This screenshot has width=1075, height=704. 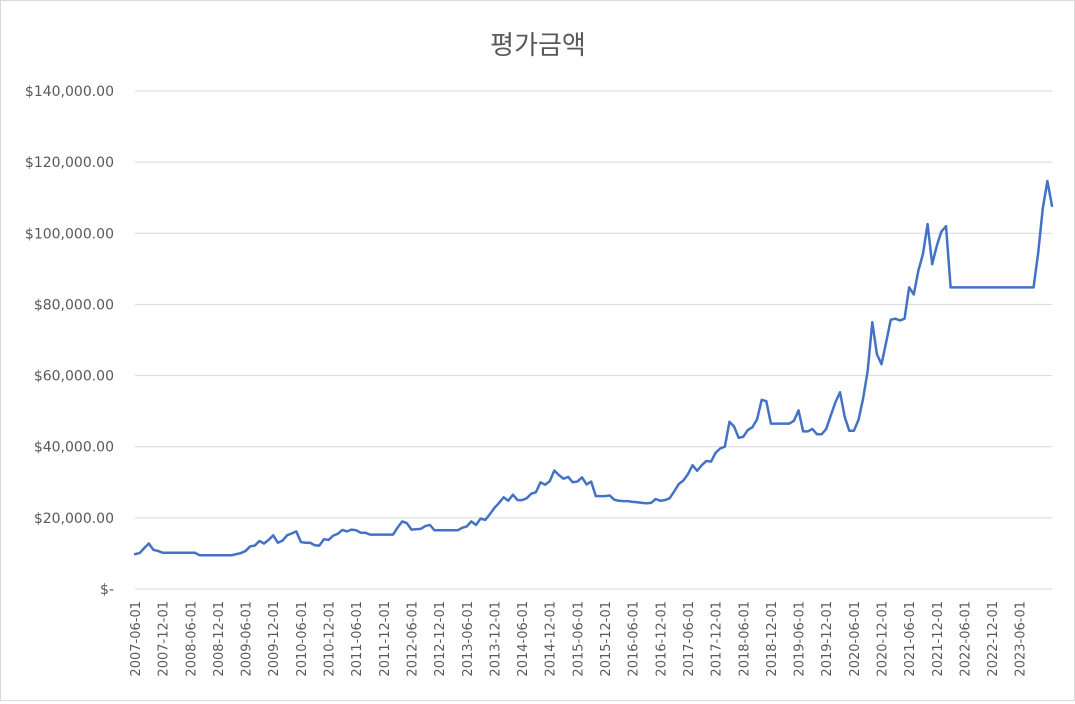 I want to click on x-tick-label: 2012-06-01, so click(x=412, y=639).